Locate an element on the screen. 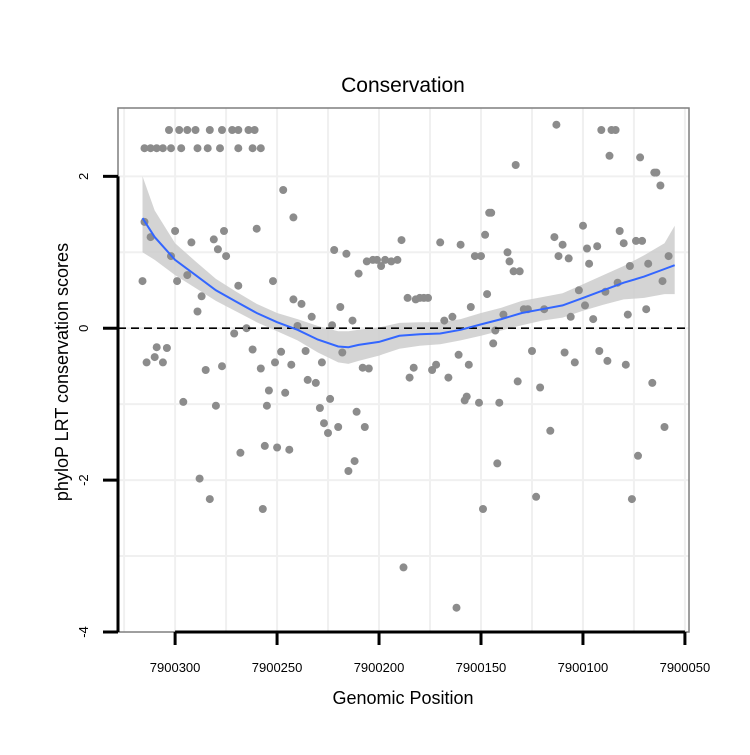  x-tick-label: 7900050 is located at coordinates (685, 667).